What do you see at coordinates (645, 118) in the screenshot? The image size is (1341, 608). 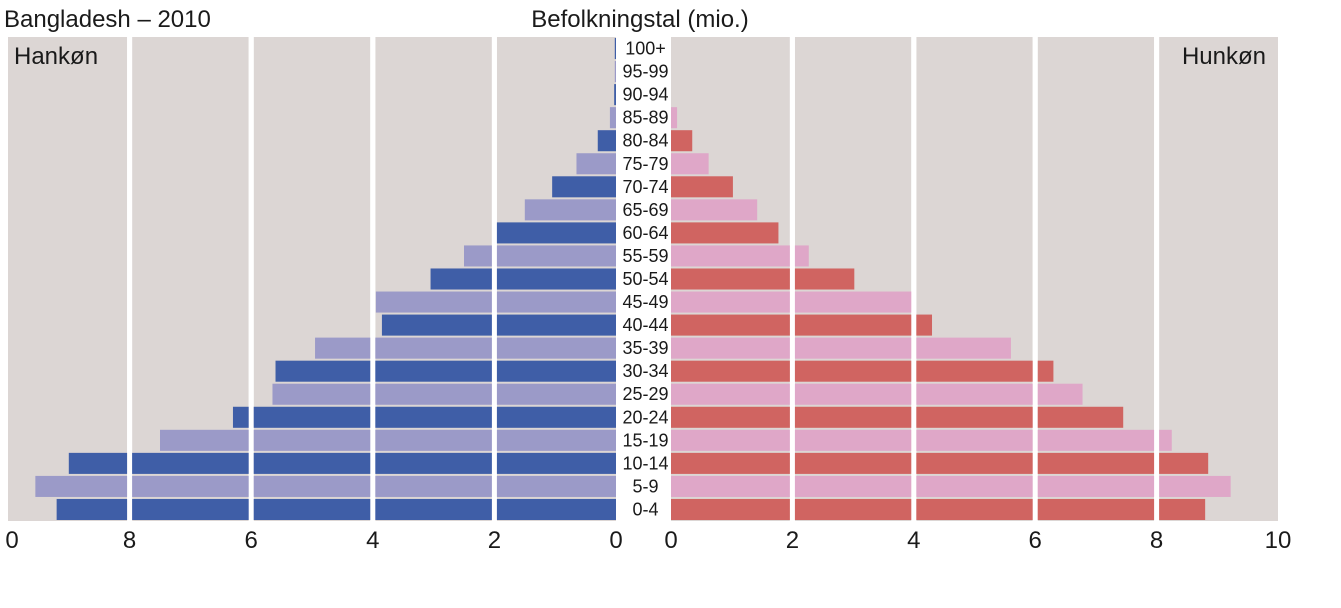 I see `age-label: 85-89` at bounding box center [645, 118].